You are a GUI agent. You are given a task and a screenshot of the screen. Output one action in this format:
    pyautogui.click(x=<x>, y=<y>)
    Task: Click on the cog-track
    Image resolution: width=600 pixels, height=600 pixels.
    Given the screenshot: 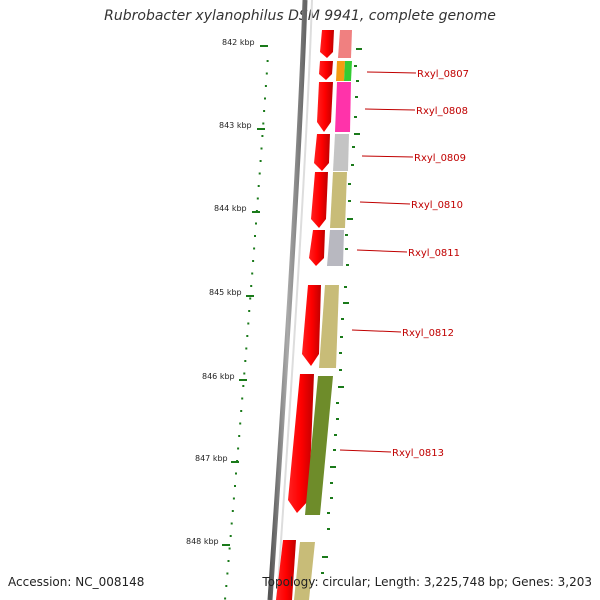 What is the action you would take?
    pyautogui.click(x=323, y=315)
    